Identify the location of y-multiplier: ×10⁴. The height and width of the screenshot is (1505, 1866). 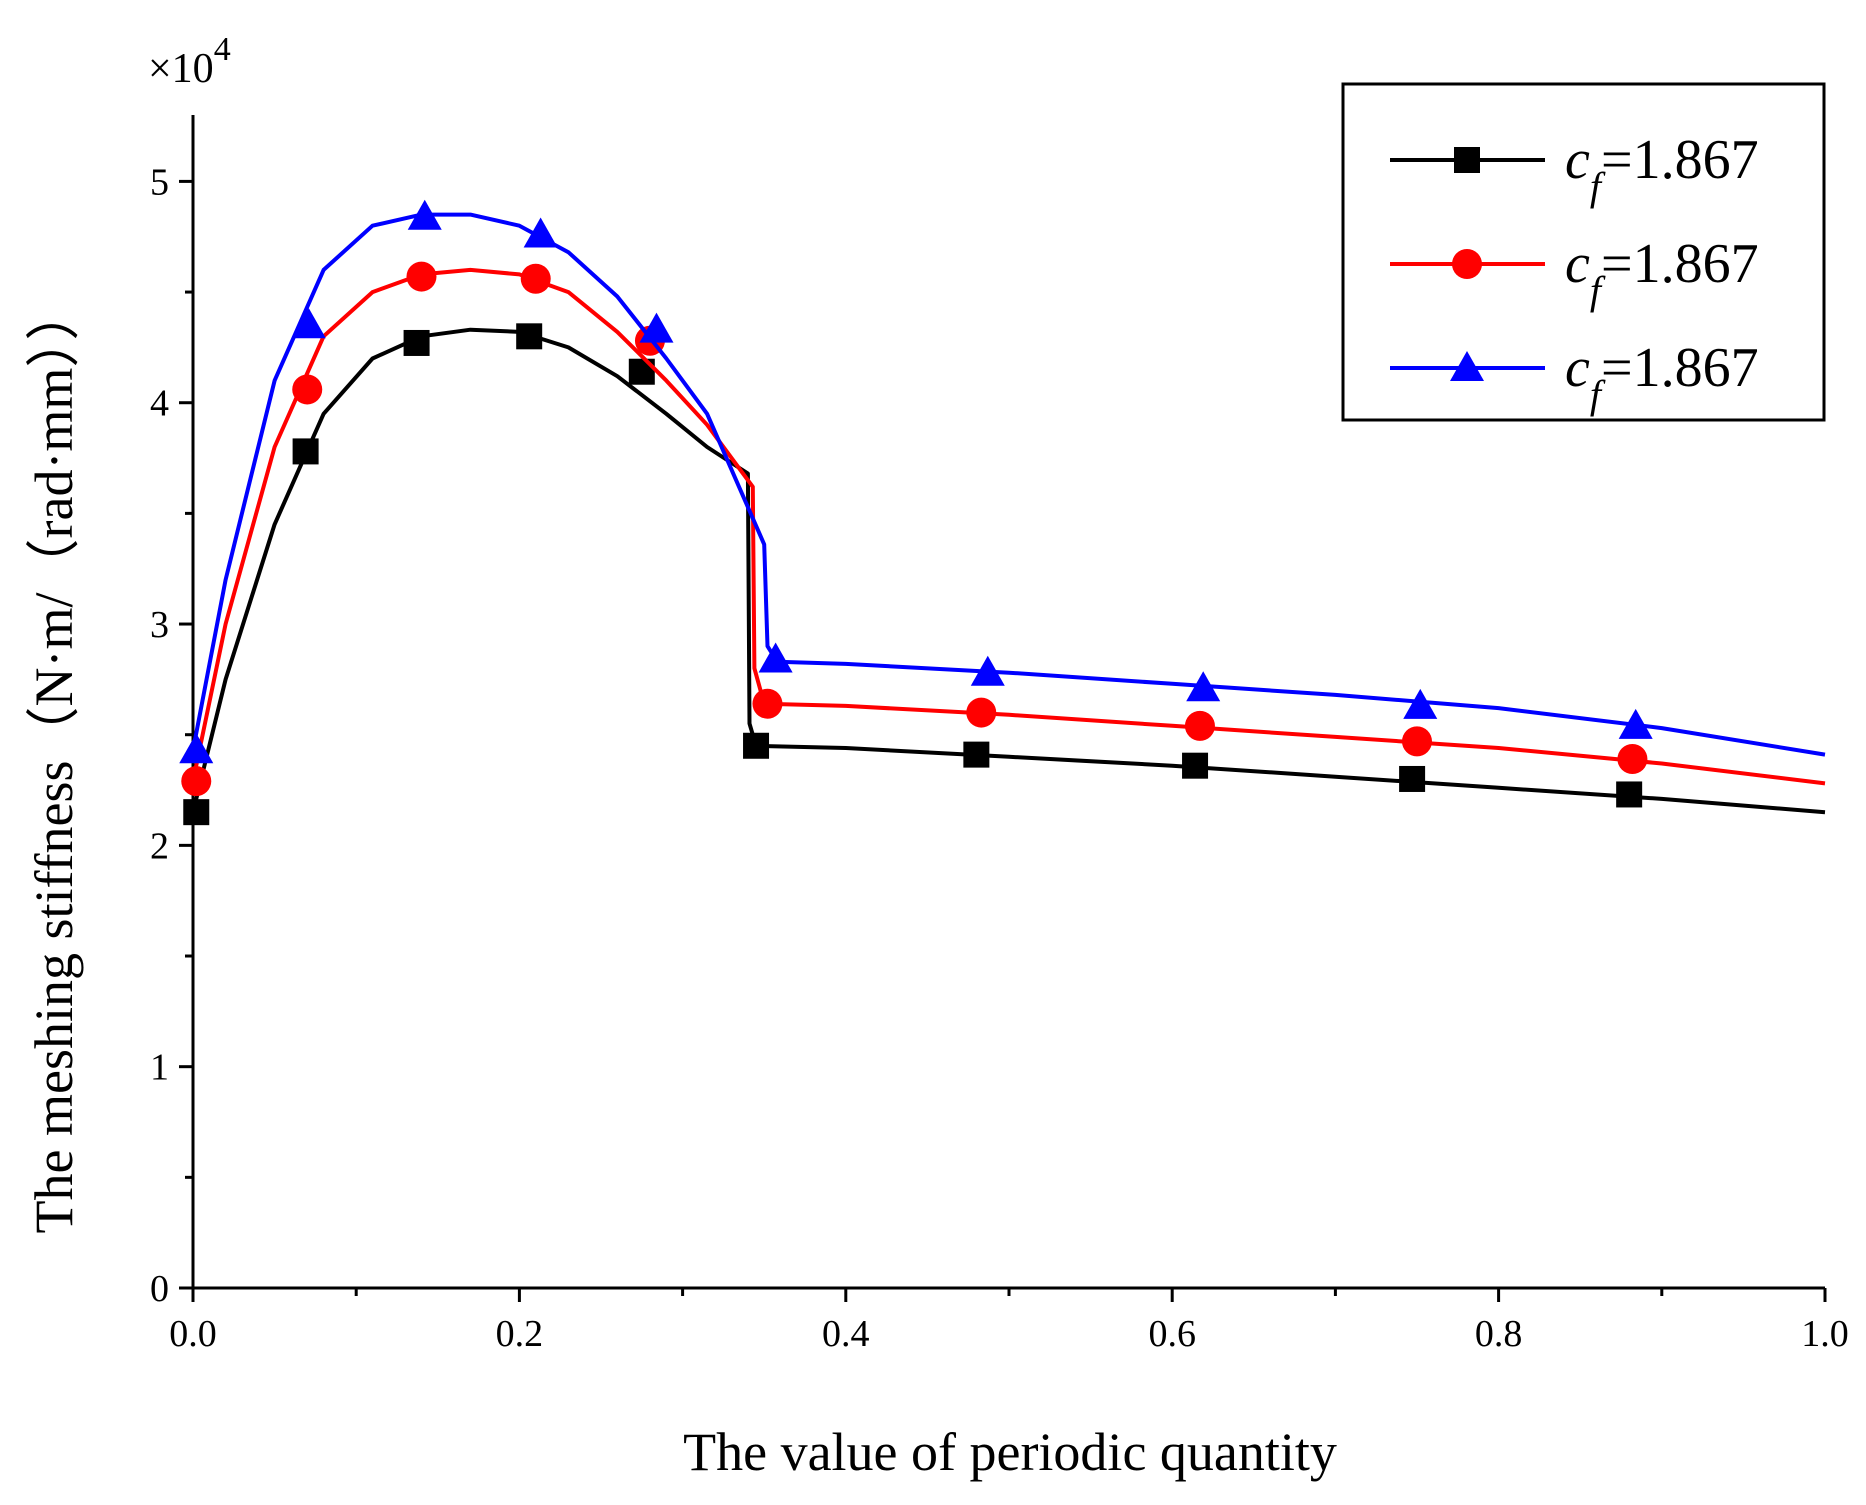
(189, 61).